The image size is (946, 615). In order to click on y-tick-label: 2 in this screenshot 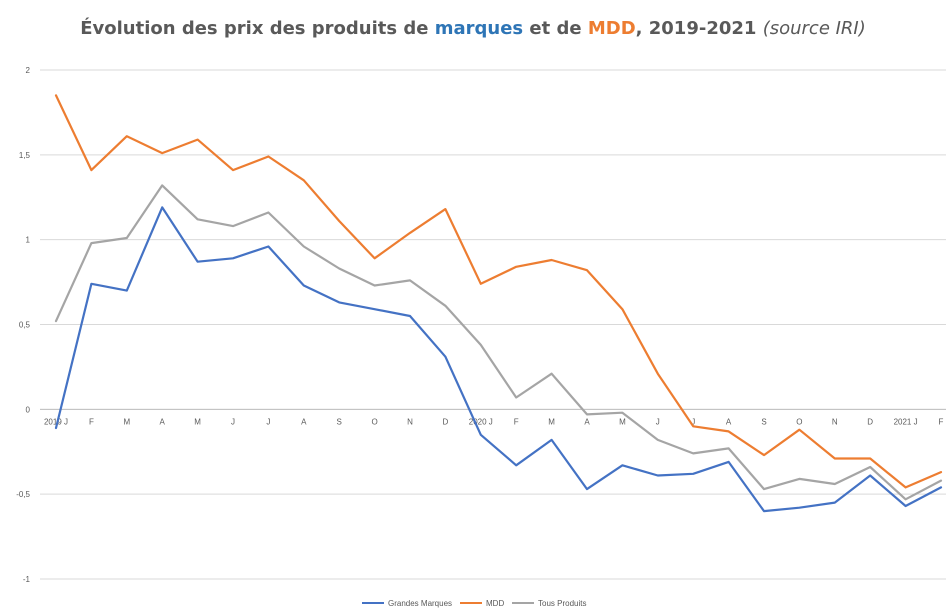, I will do `click(28, 70)`.